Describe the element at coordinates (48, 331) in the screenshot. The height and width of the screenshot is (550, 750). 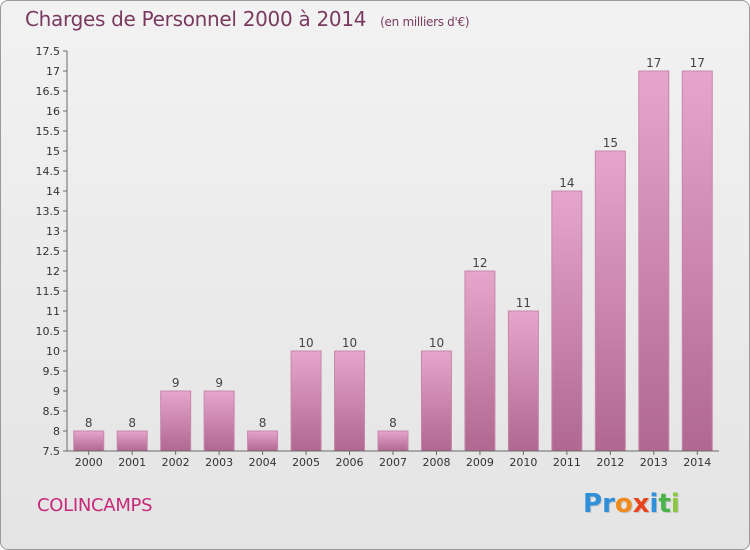
I see `y-tick-label: 10.5` at that location.